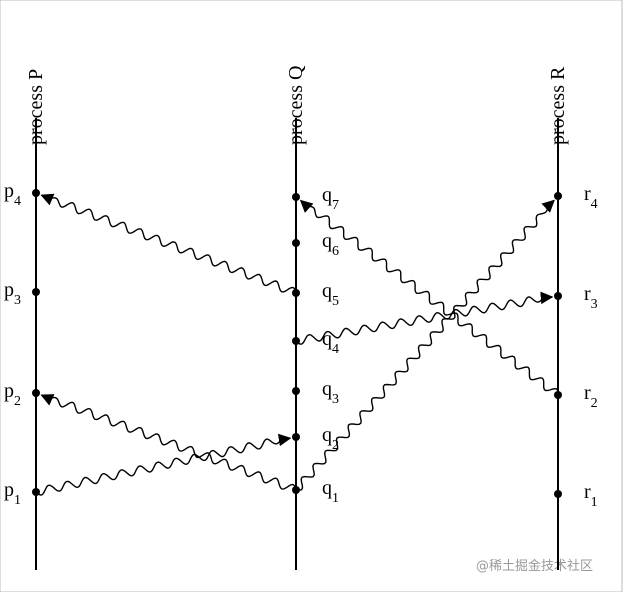 This screenshot has height=592, width=624. I want to click on event-label: p4, so click(12, 194).